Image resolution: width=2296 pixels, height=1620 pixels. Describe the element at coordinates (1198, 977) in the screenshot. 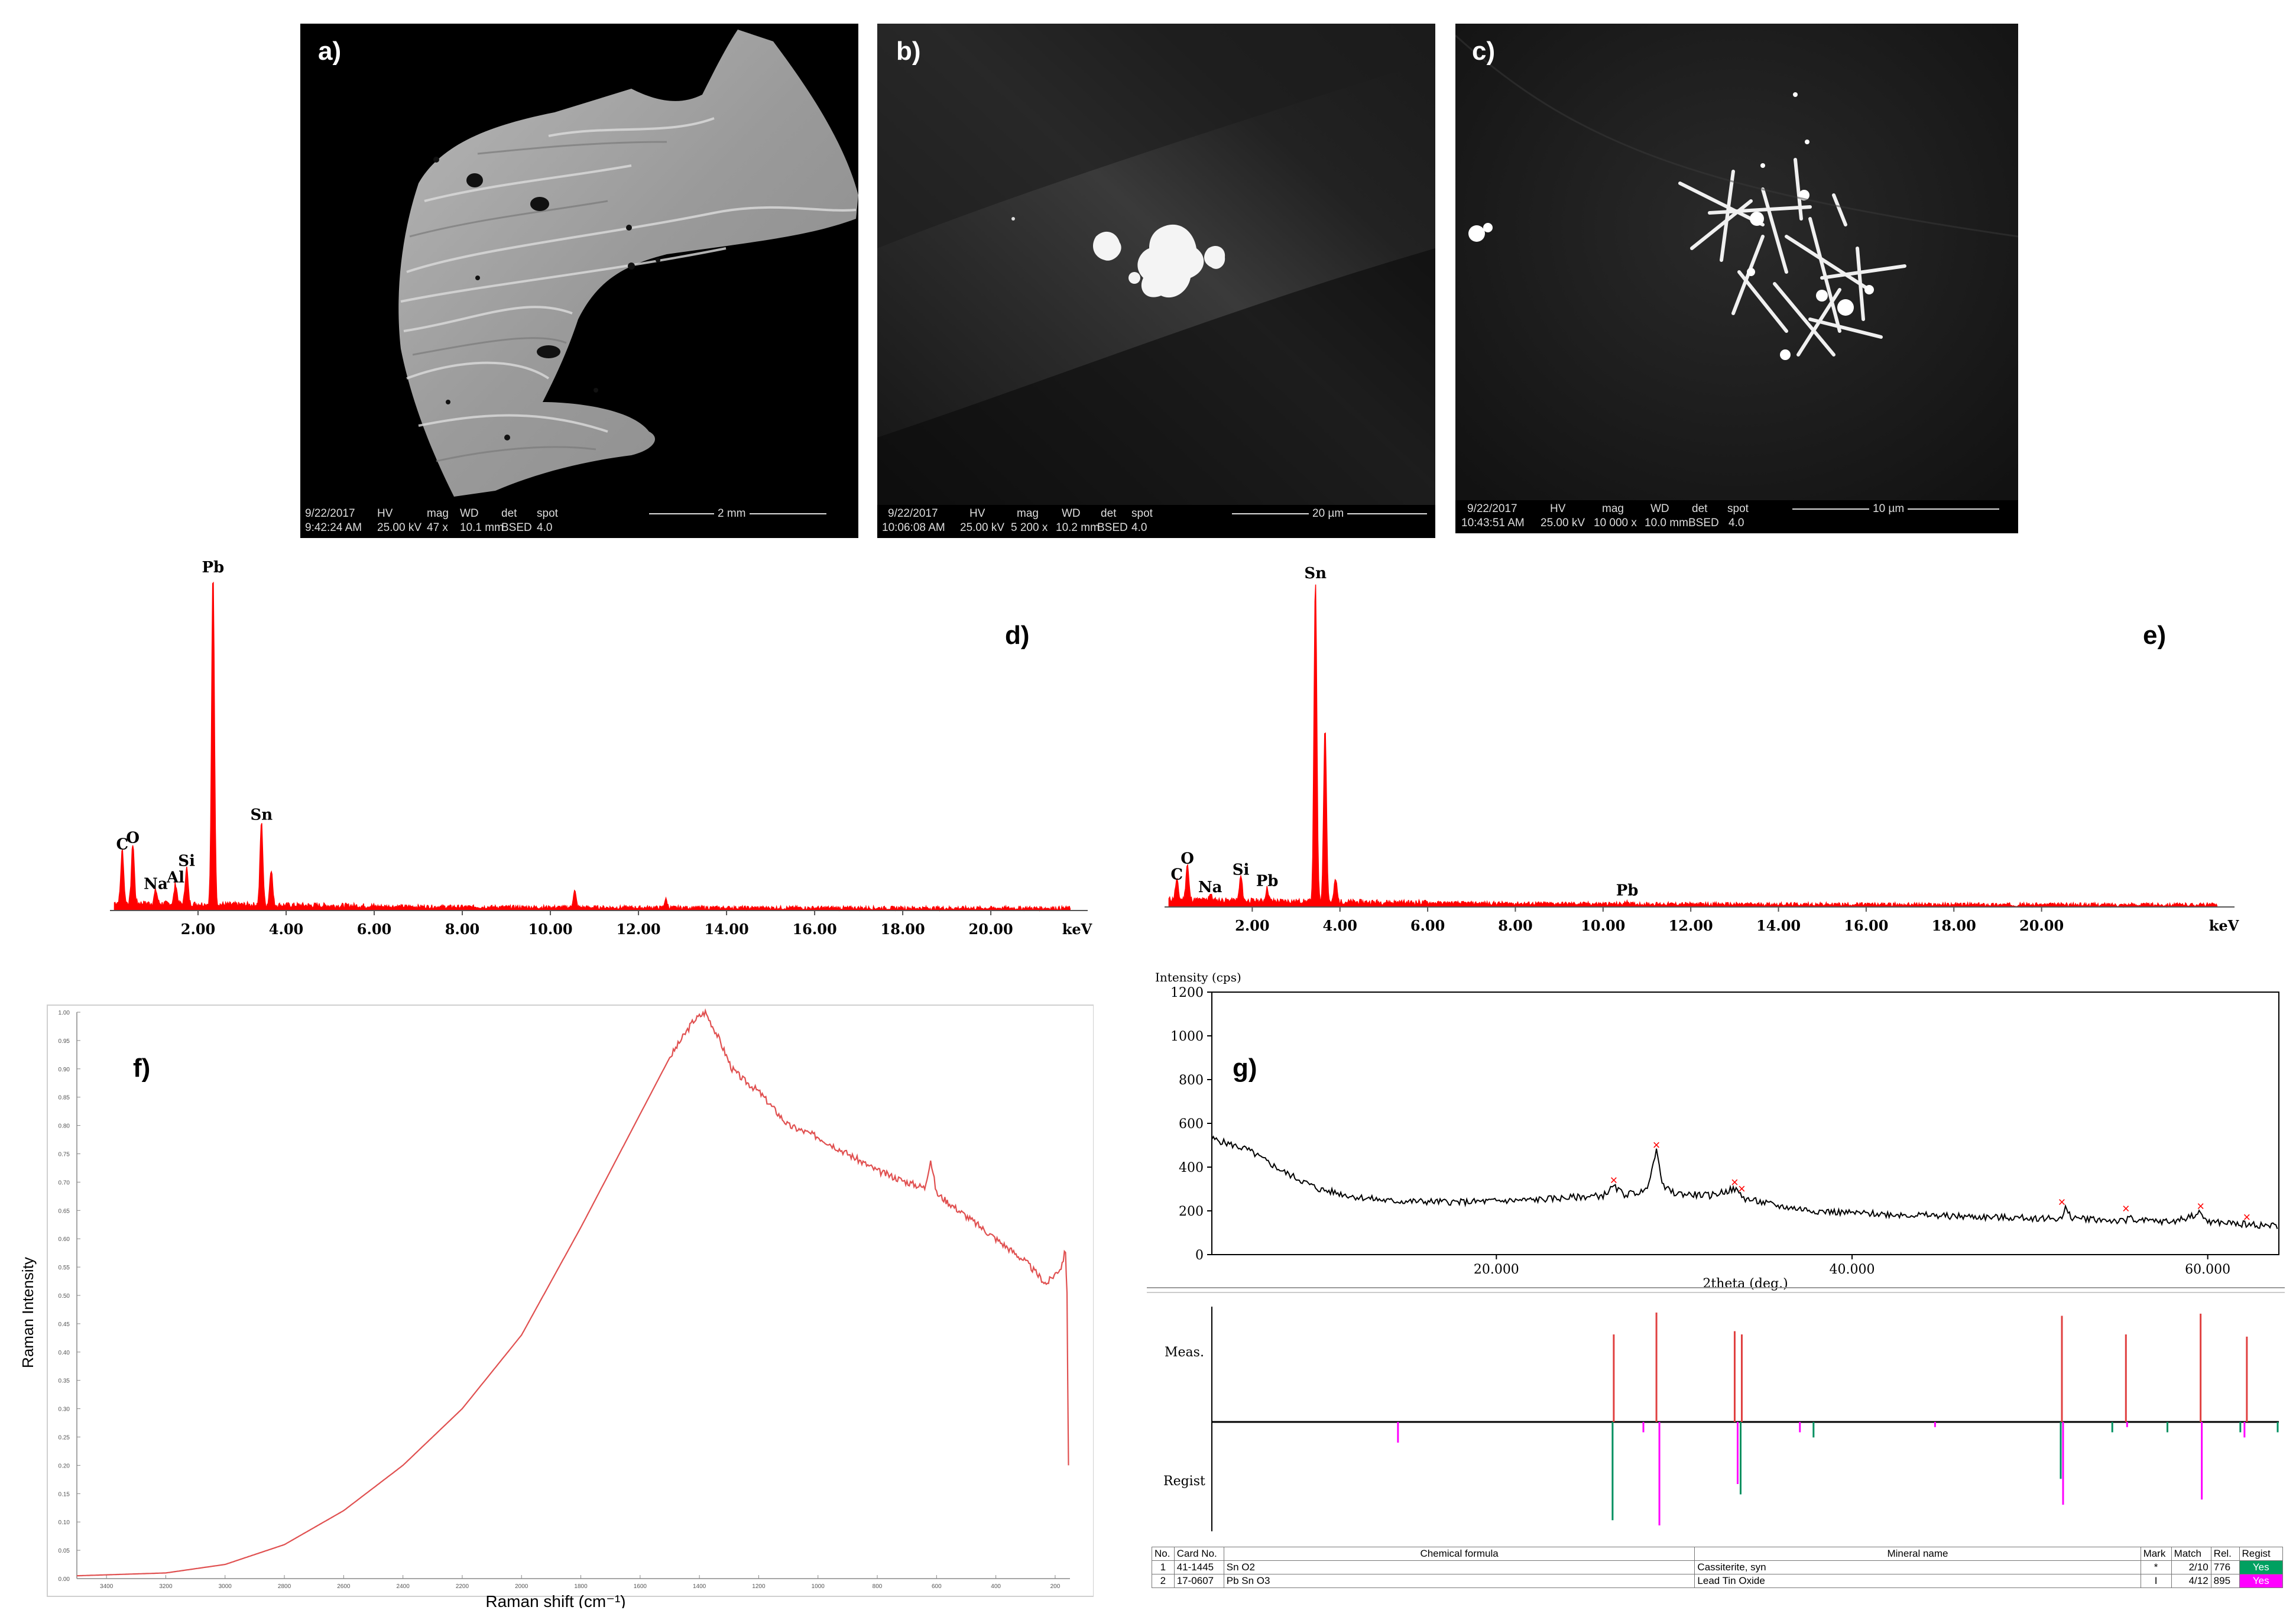

I see `y-axis-label: Intensity (cps)` at that location.